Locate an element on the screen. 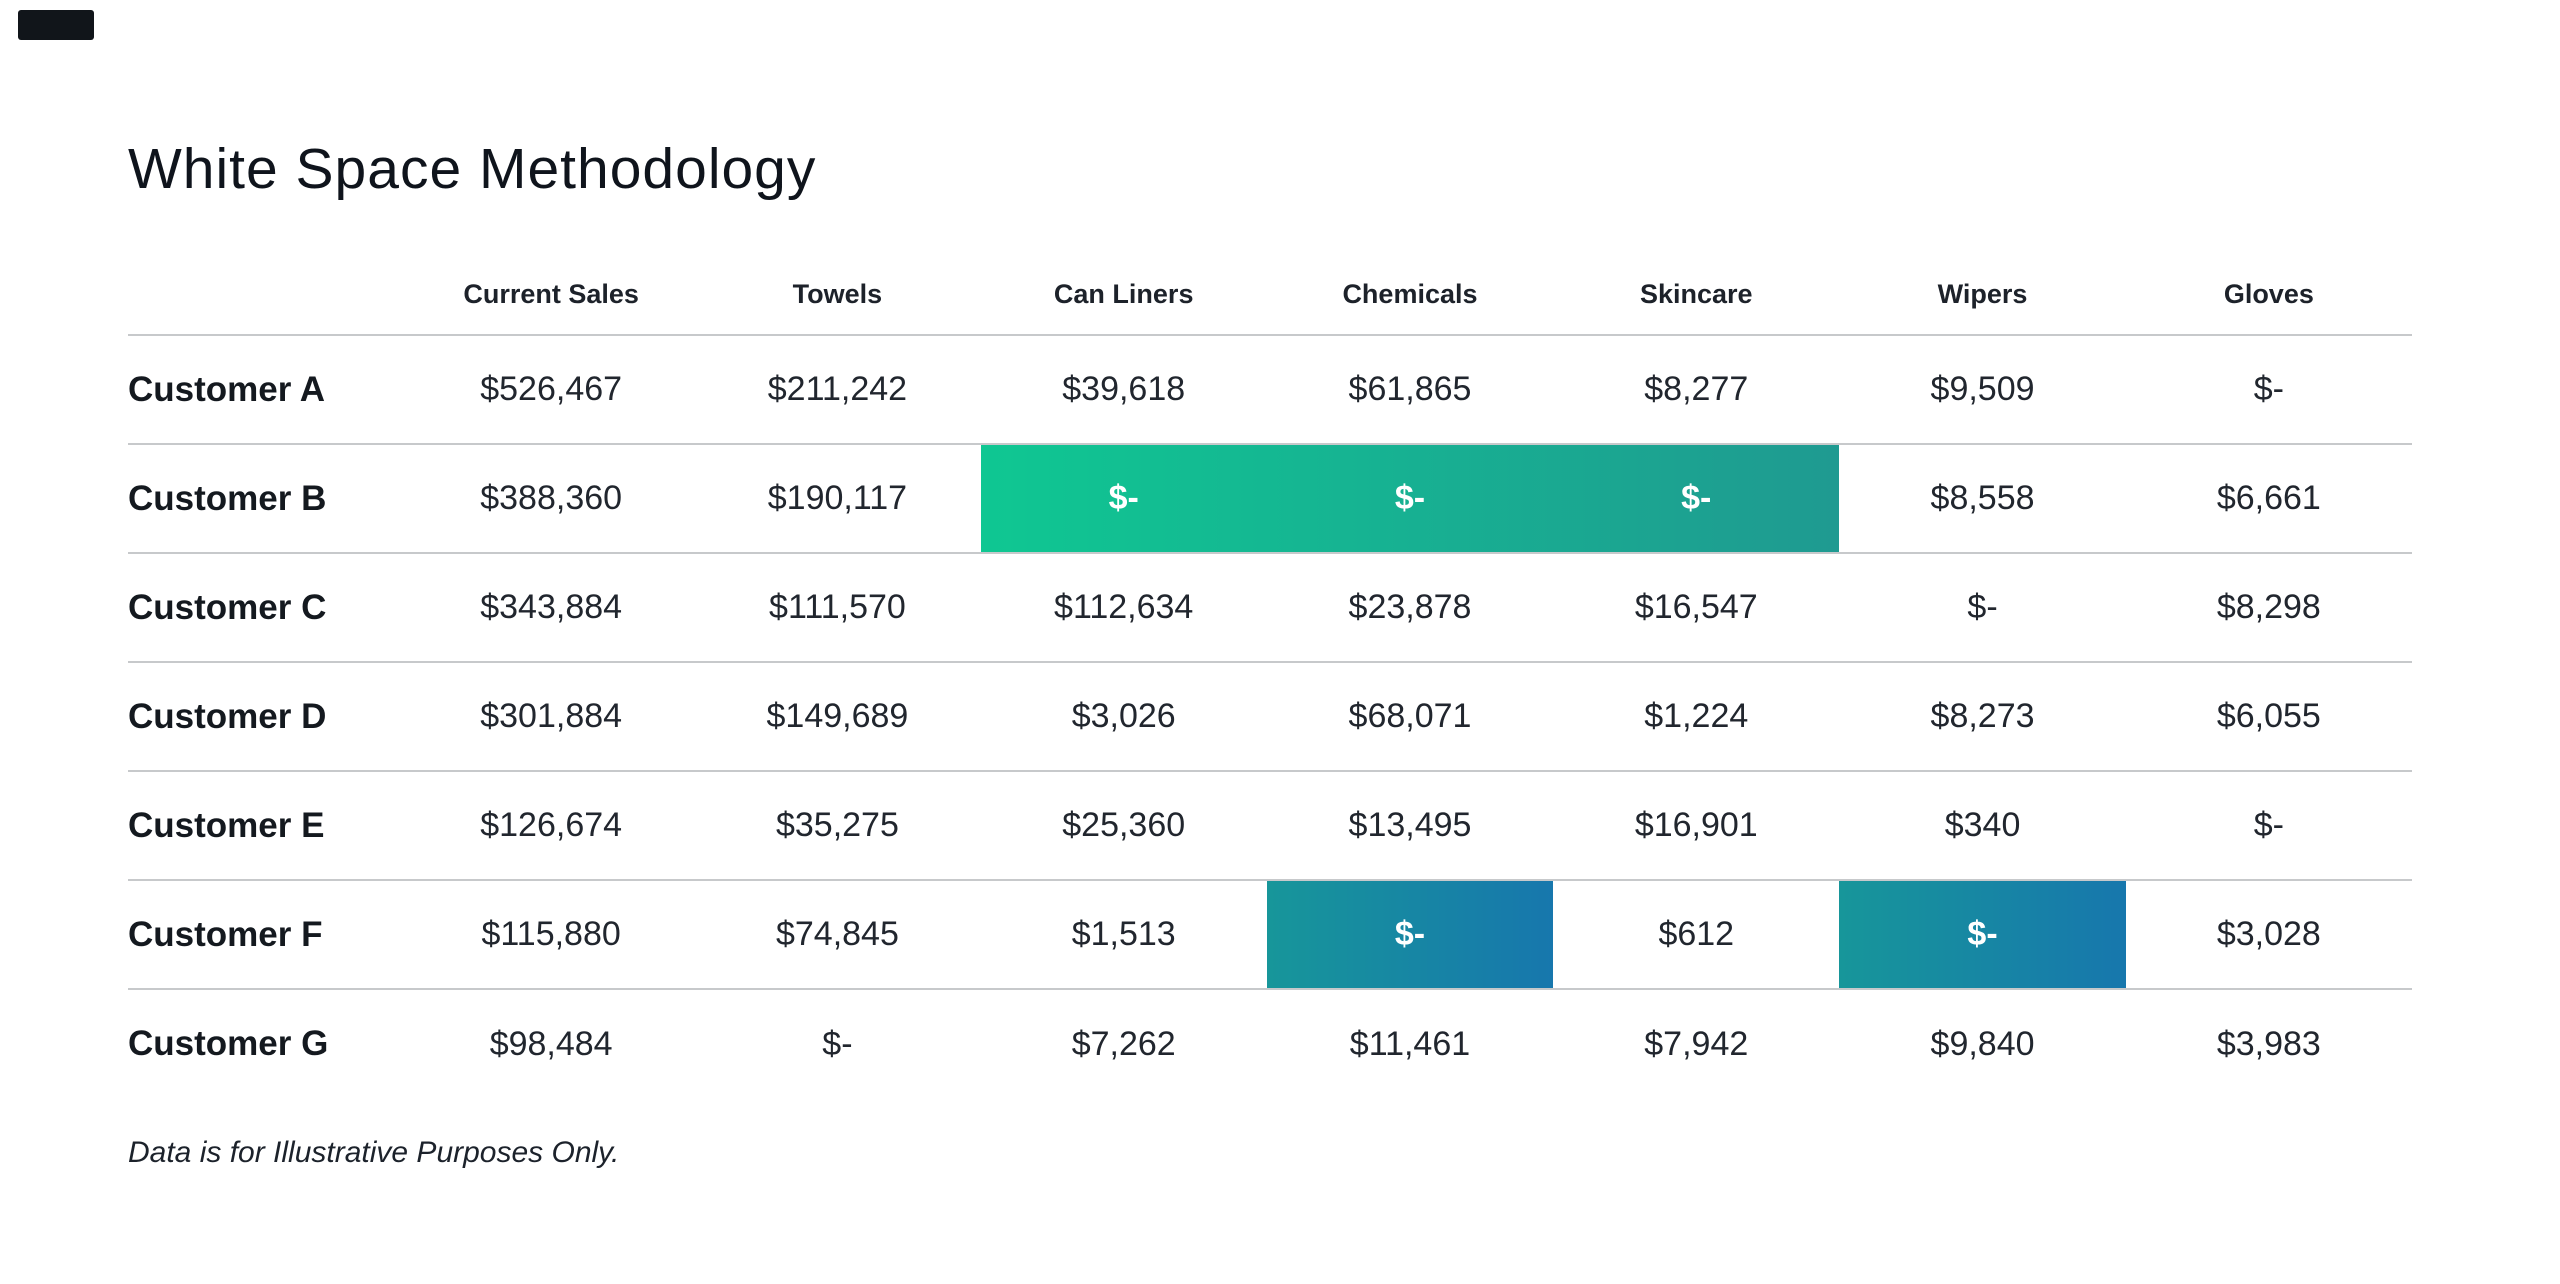  table-cell: $23,878 is located at coordinates (1410, 608).